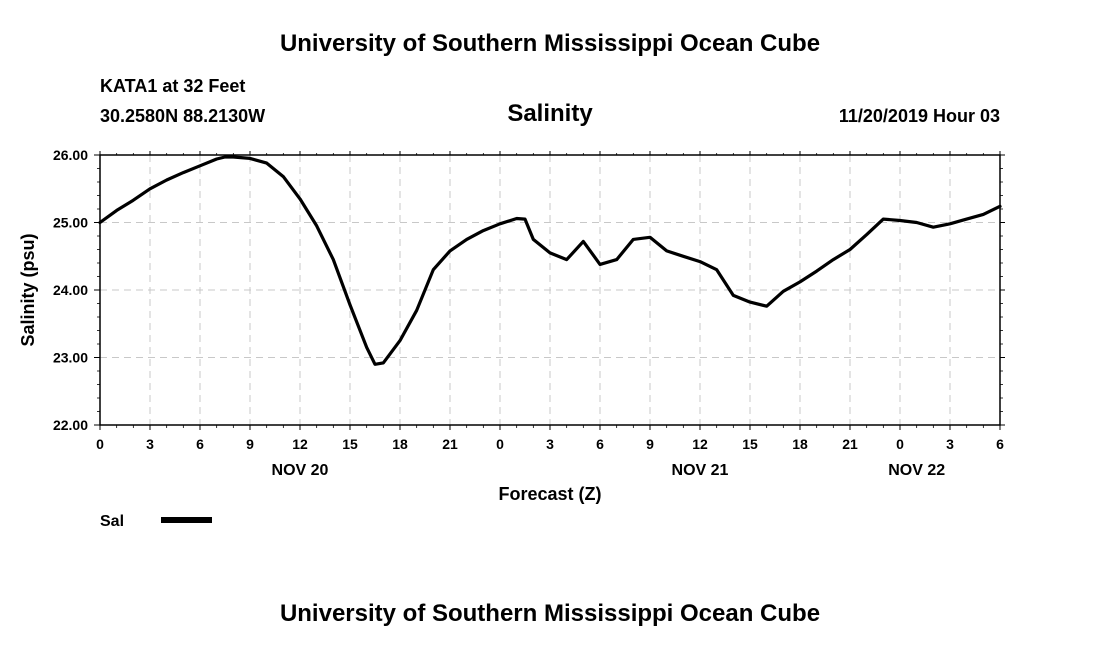  Describe the element at coordinates (173, 86) in the screenshot. I see `station-label: KATA1 at 32 Feet` at that location.